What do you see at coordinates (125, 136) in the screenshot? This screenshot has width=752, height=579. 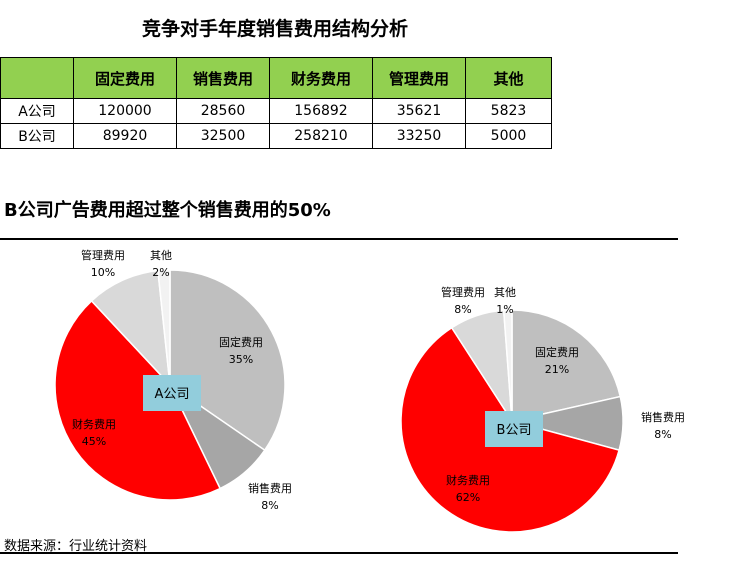 I see `table-cell: 89920` at bounding box center [125, 136].